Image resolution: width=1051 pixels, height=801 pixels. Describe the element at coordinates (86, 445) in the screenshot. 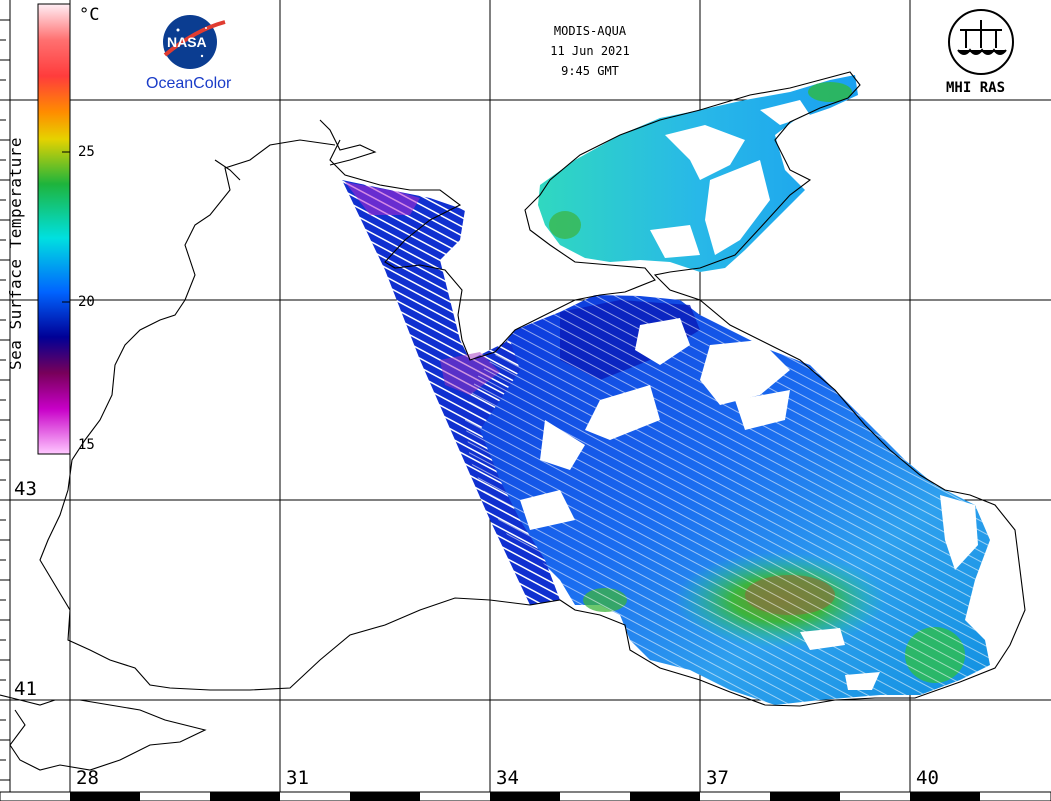

I see `colorbar-tick-15: 15` at that location.